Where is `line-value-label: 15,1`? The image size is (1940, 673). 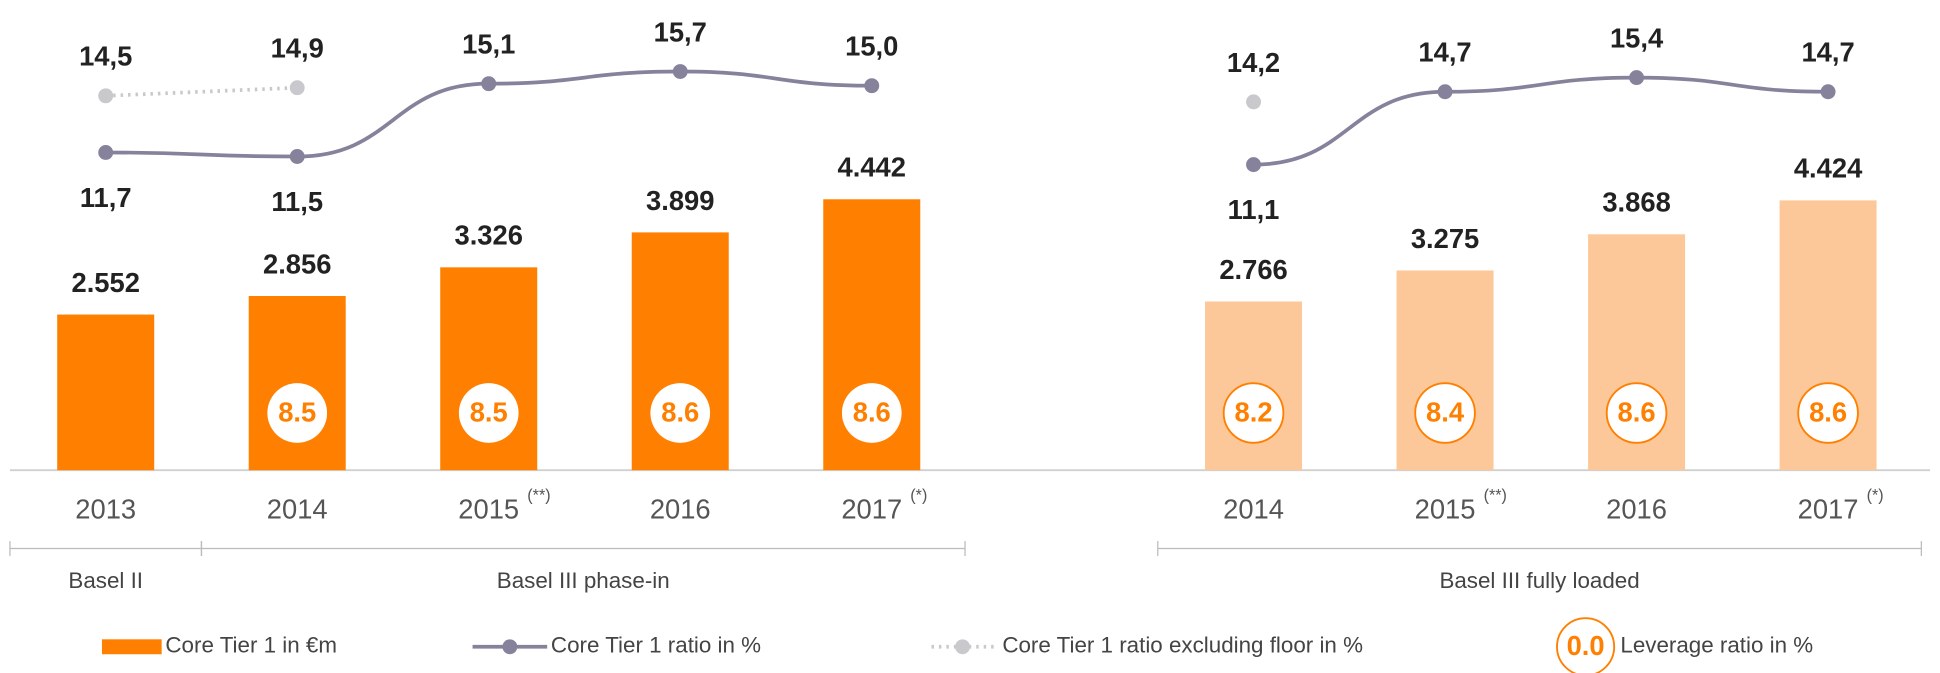
line-value-label: 15,1 is located at coordinates (488, 44).